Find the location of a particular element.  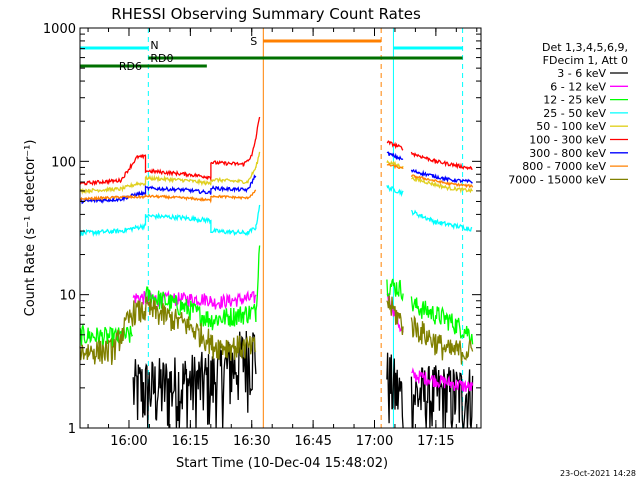

x-tick-label: 16:30 is located at coordinates (251, 441).